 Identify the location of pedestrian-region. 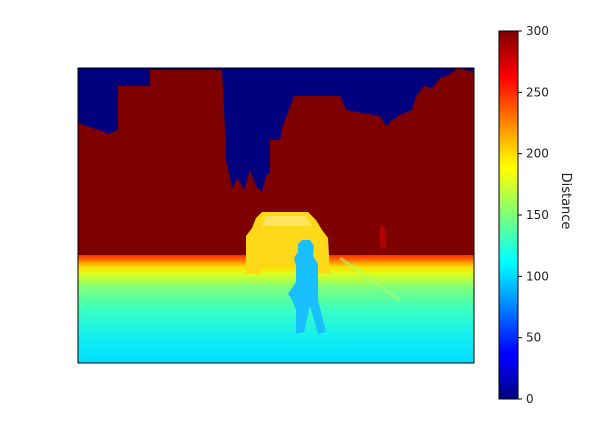
(307, 287).